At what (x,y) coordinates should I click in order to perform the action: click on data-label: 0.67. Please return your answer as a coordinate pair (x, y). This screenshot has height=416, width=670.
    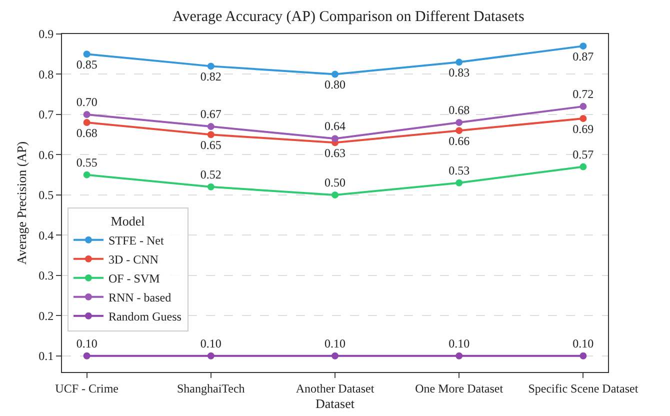
    Looking at the image, I should click on (211, 114).